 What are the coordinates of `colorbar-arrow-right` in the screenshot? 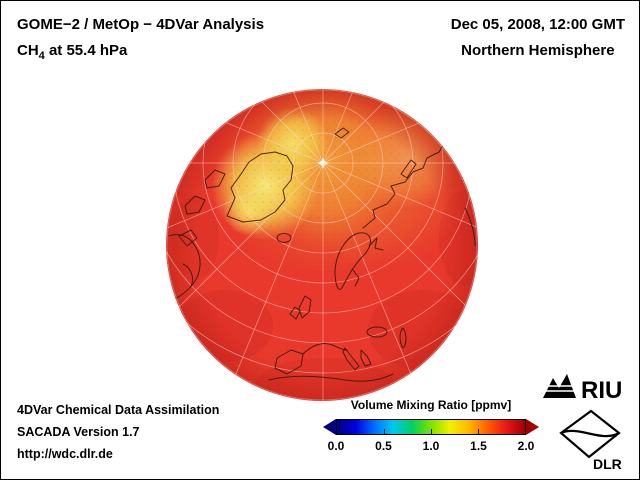 It's located at (532, 427).